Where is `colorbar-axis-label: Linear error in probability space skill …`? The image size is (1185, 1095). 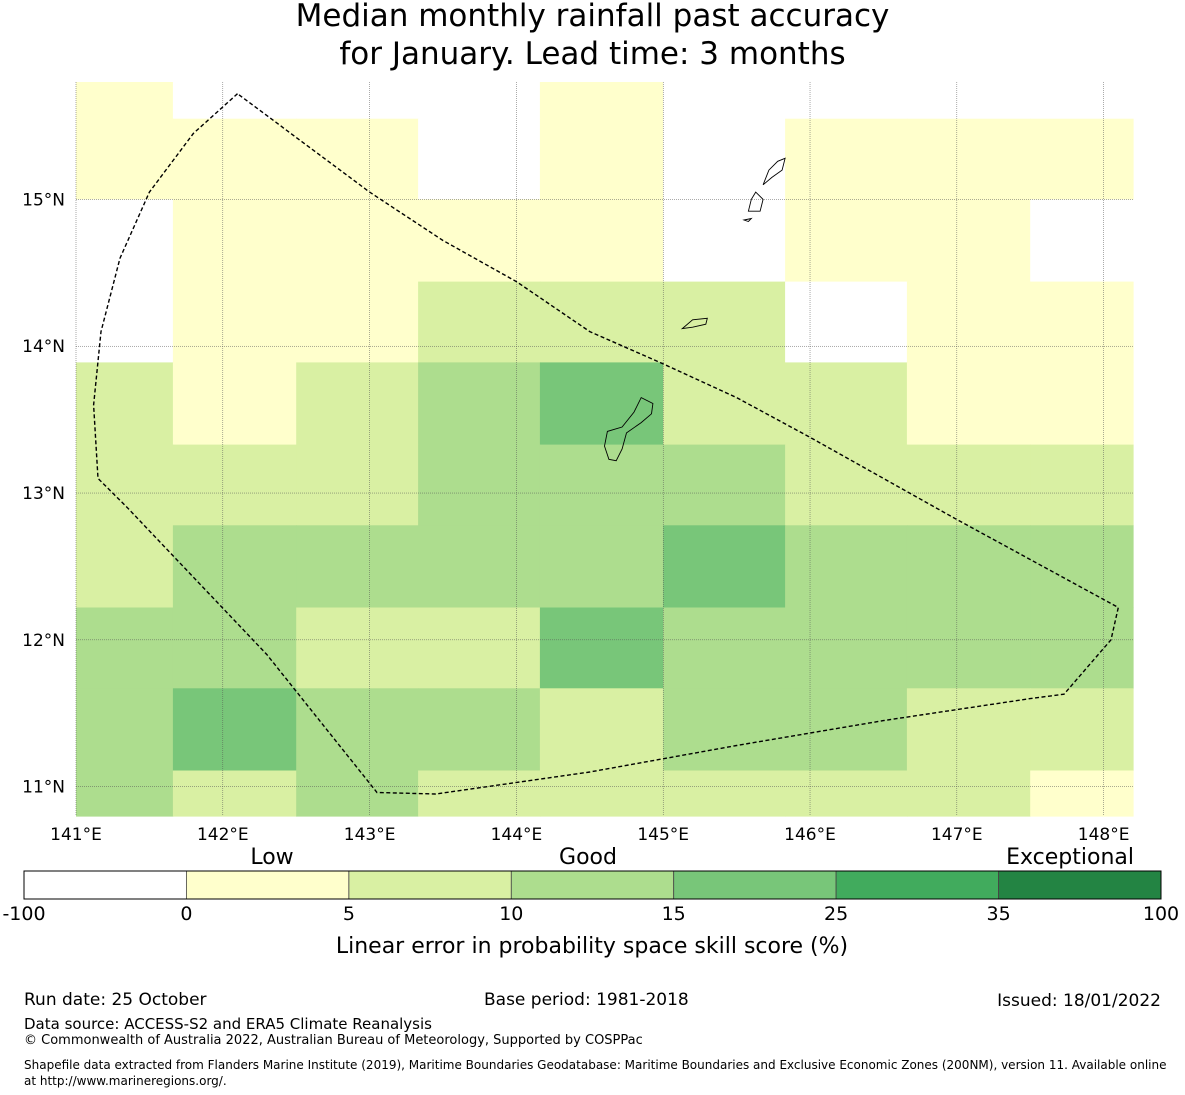
colorbar-axis-label: Linear error in probability space skill … is located at coordinates (592, 946).